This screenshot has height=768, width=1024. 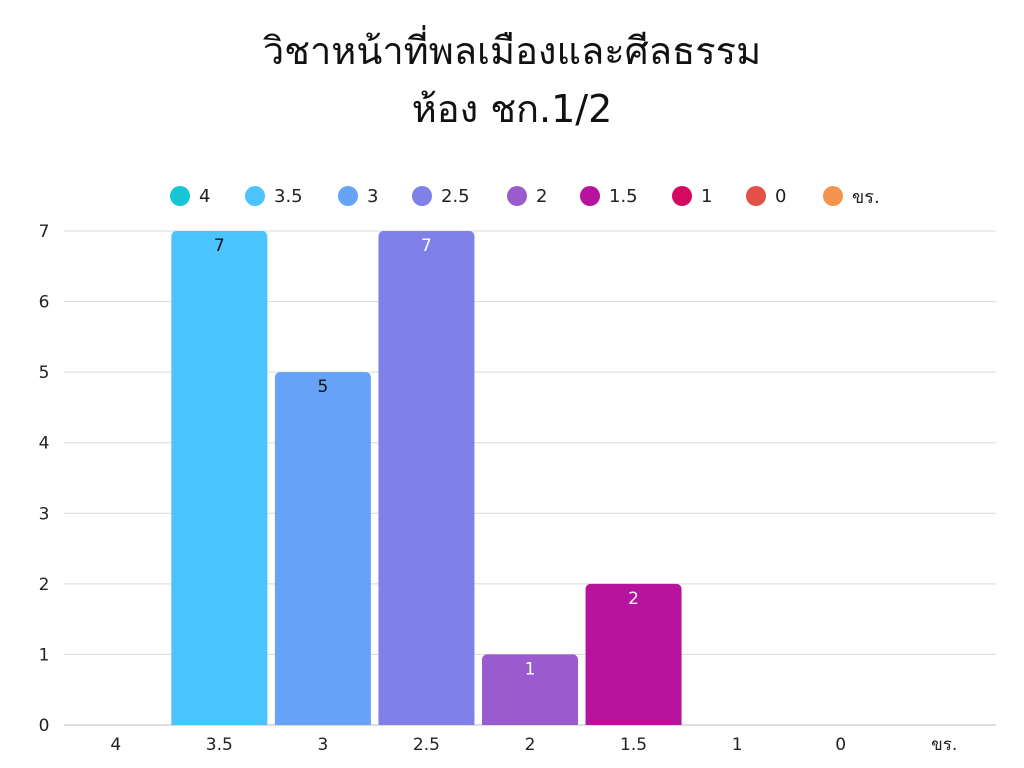 What do you see at coordinates (542, 196) in the screenshot?
I see `legend-label: 2` at bounding box center [542, 196].